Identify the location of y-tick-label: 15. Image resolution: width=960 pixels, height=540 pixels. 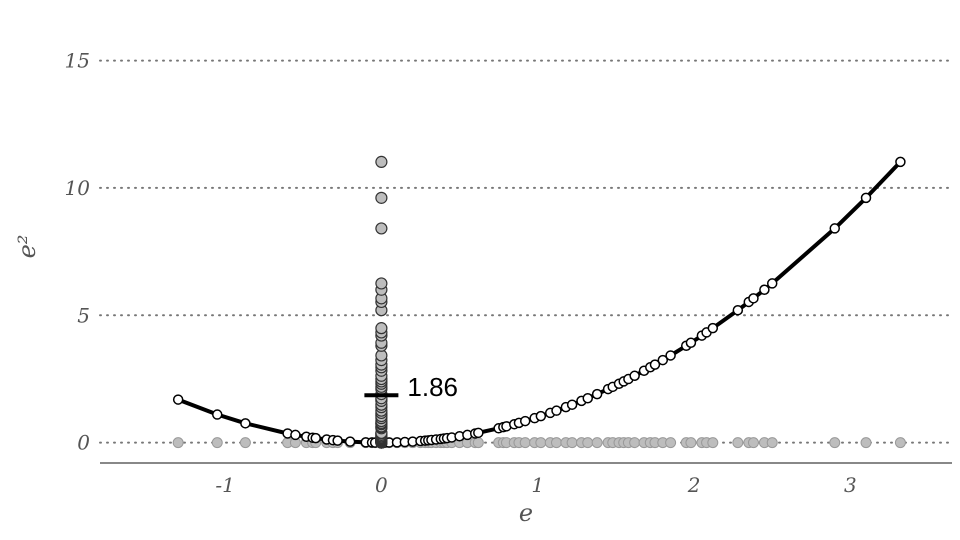
(77, 61).